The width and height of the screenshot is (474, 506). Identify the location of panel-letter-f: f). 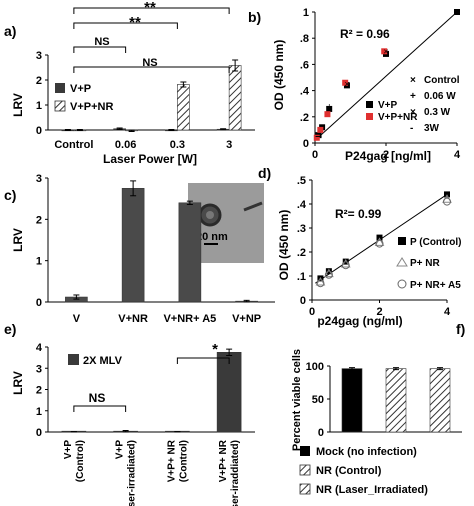
(460, 329).